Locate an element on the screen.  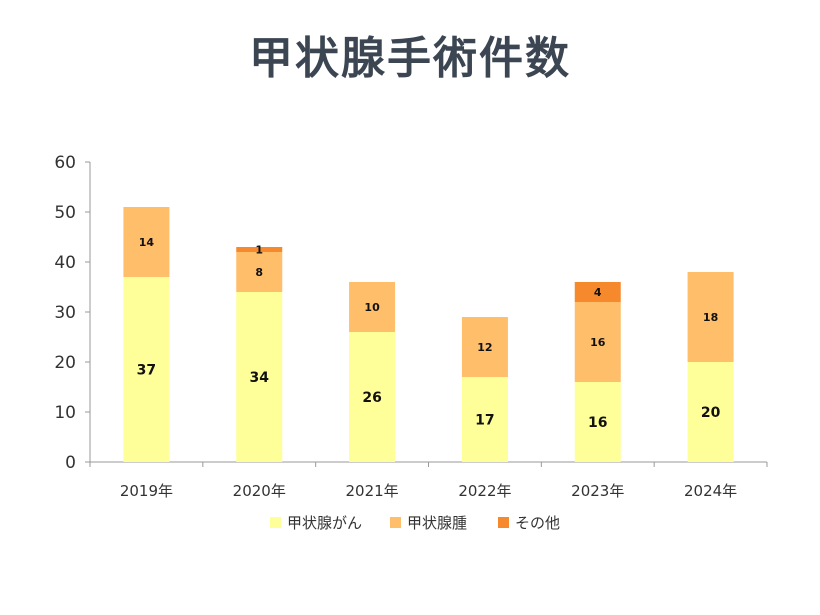
data-label: 20 is located at coordinates (711, 413).